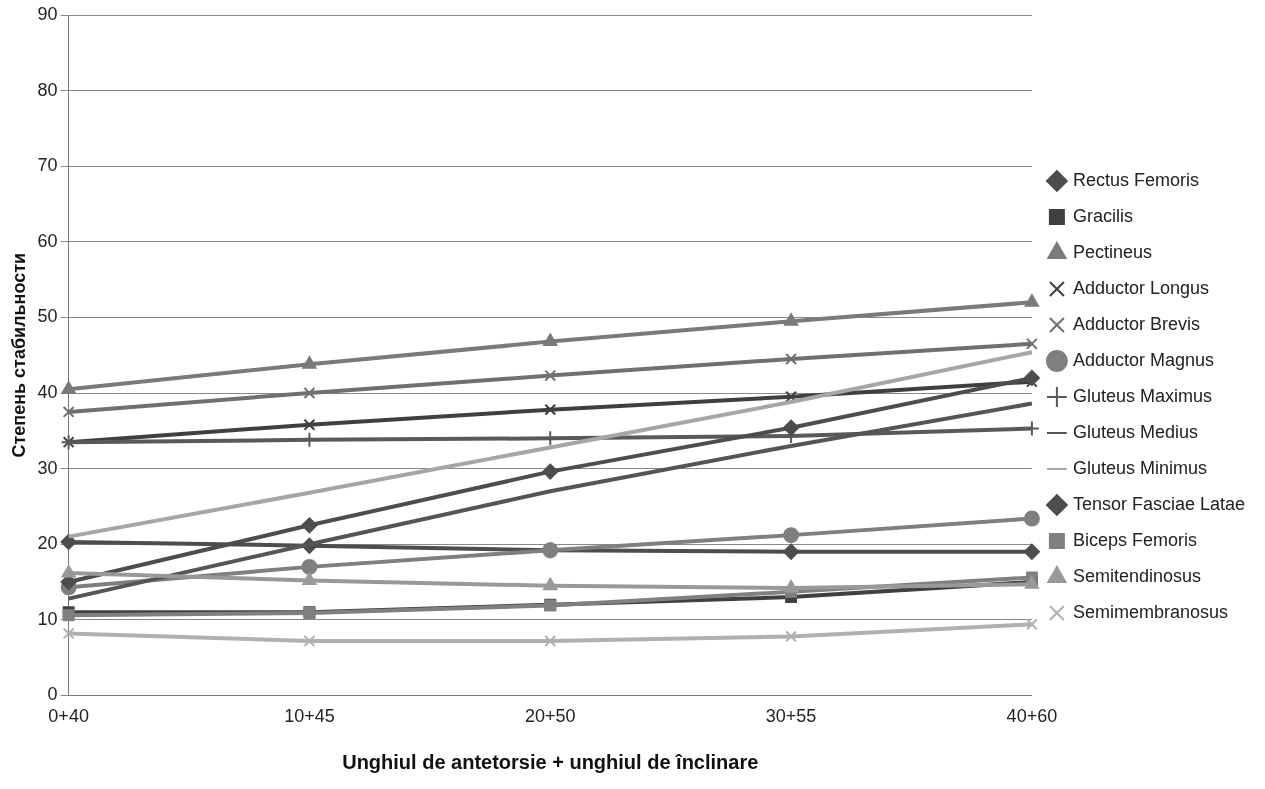  What do you see at coordinates (47, 240) in the screenshot?
I see `y-tick-label: 60` at bounding box center [47, 240].